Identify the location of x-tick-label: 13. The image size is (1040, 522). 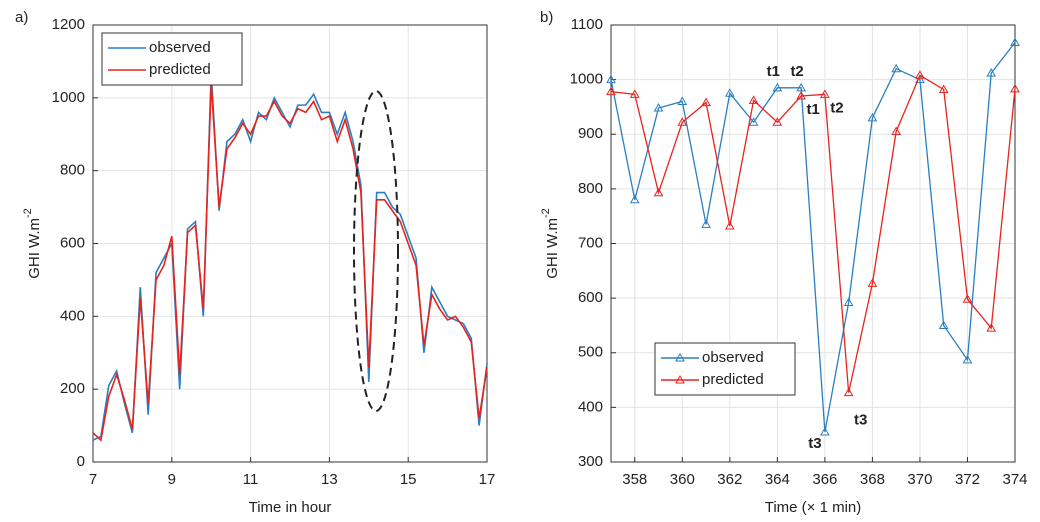
(329, 479).